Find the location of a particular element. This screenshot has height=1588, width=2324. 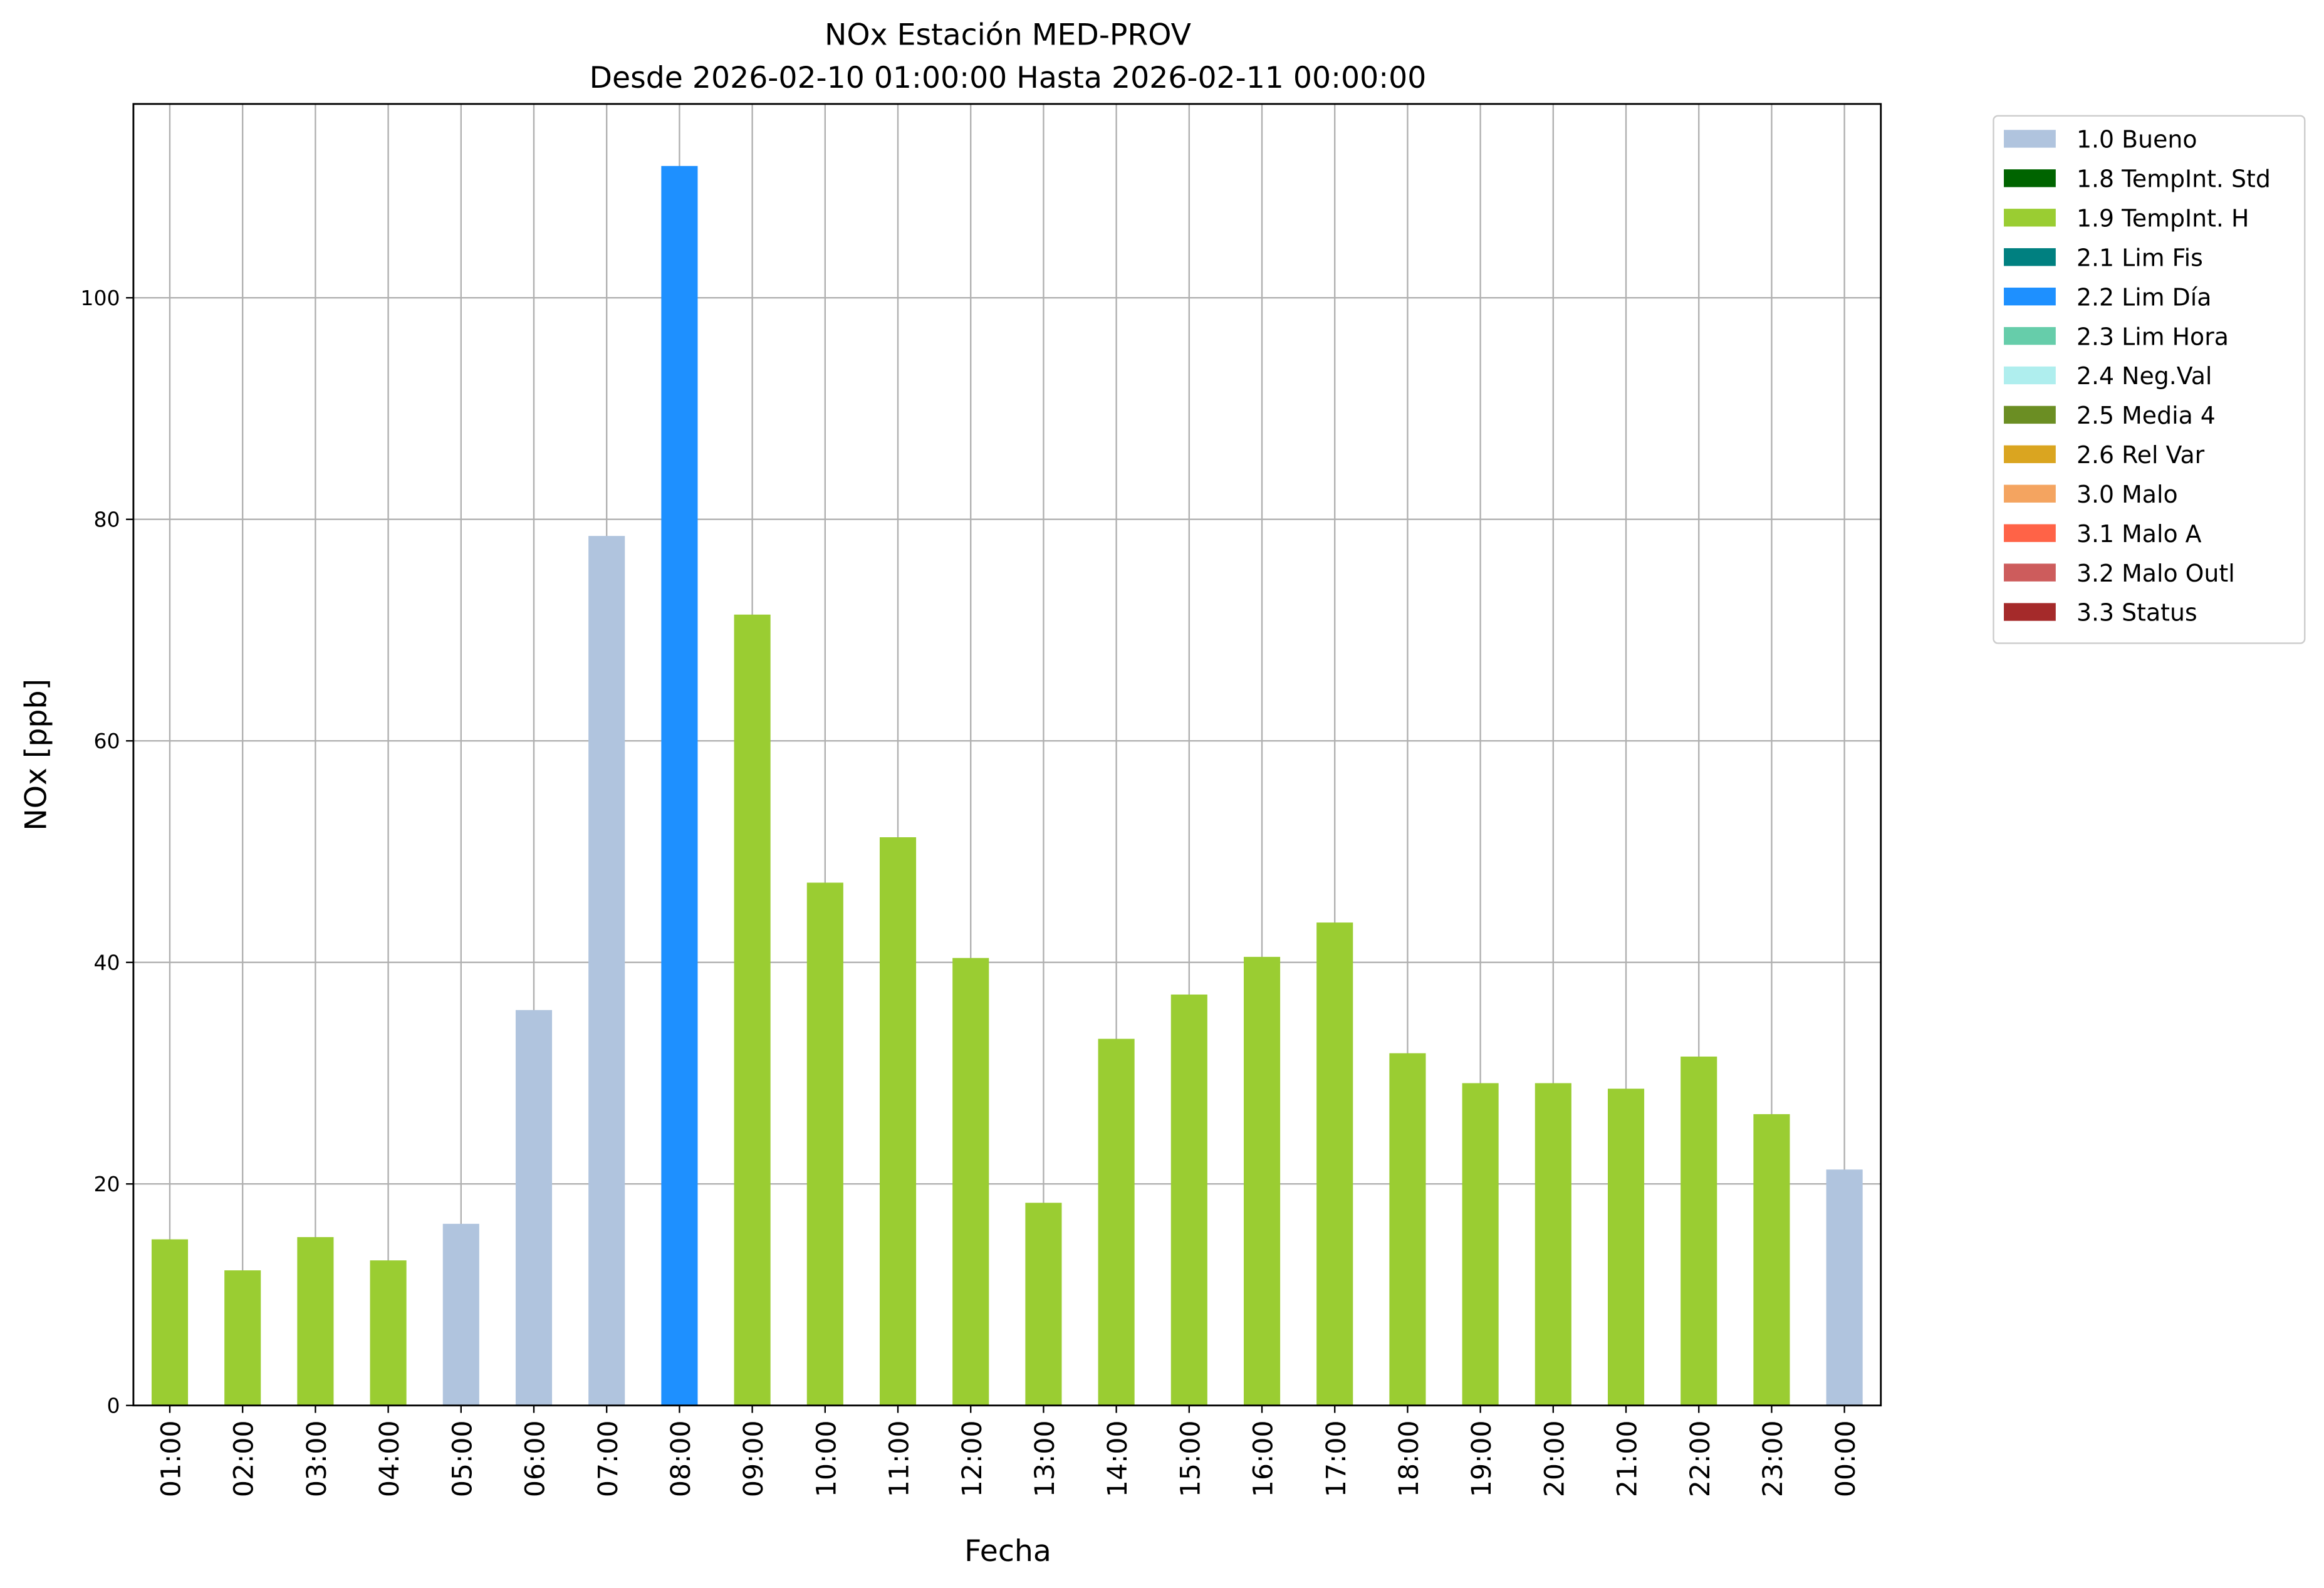

x-tick-label: 11:00 is located at coordinates (899, 1458).